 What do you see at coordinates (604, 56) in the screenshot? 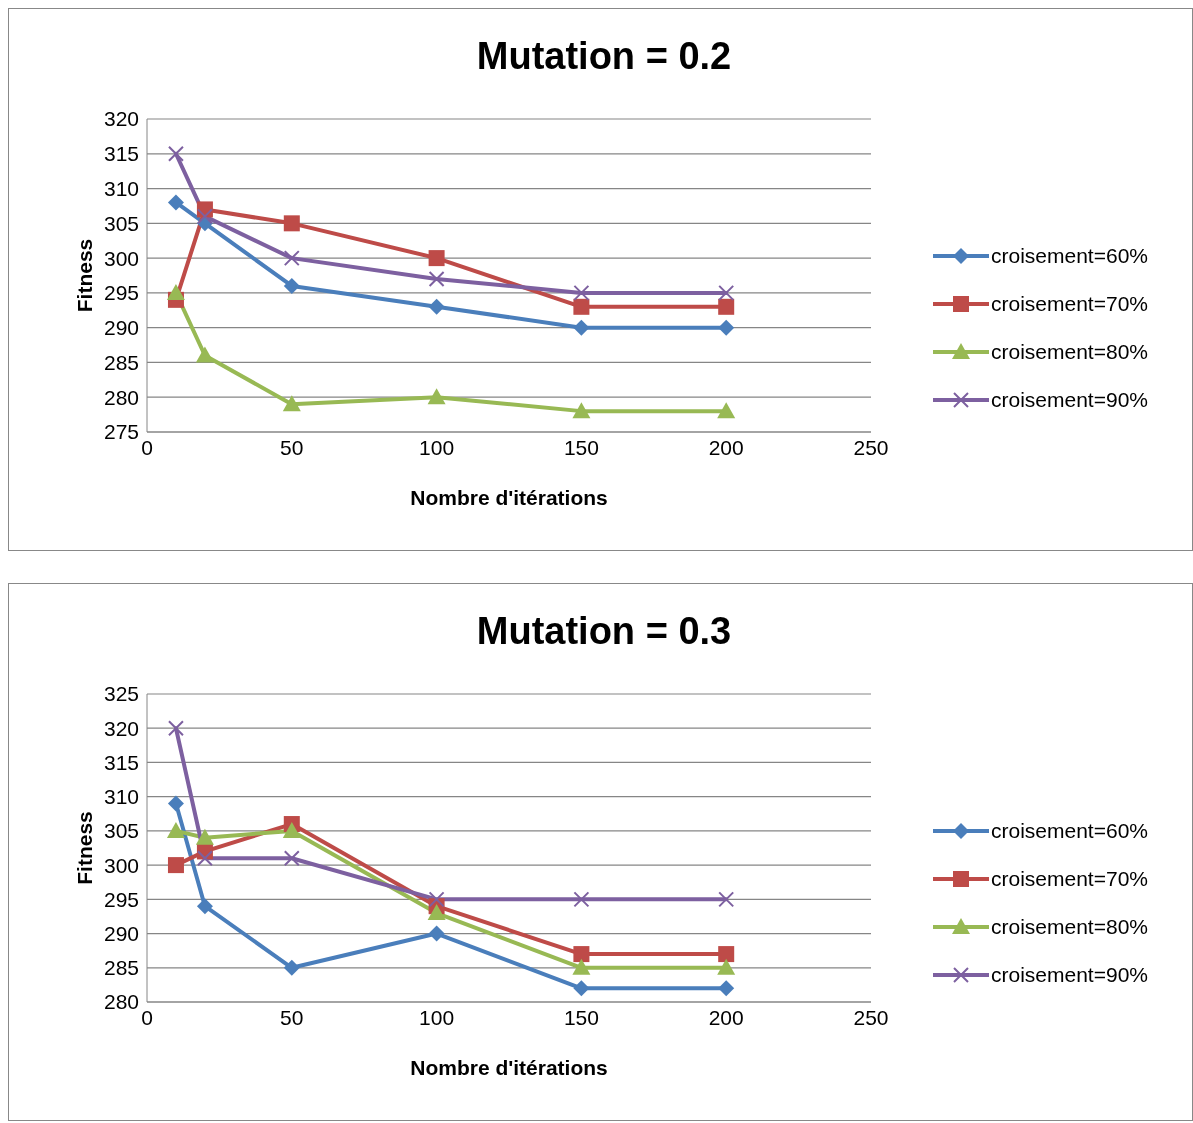
I see `chart-title: Mutation = 0.2` at bounding box center [604, 56].